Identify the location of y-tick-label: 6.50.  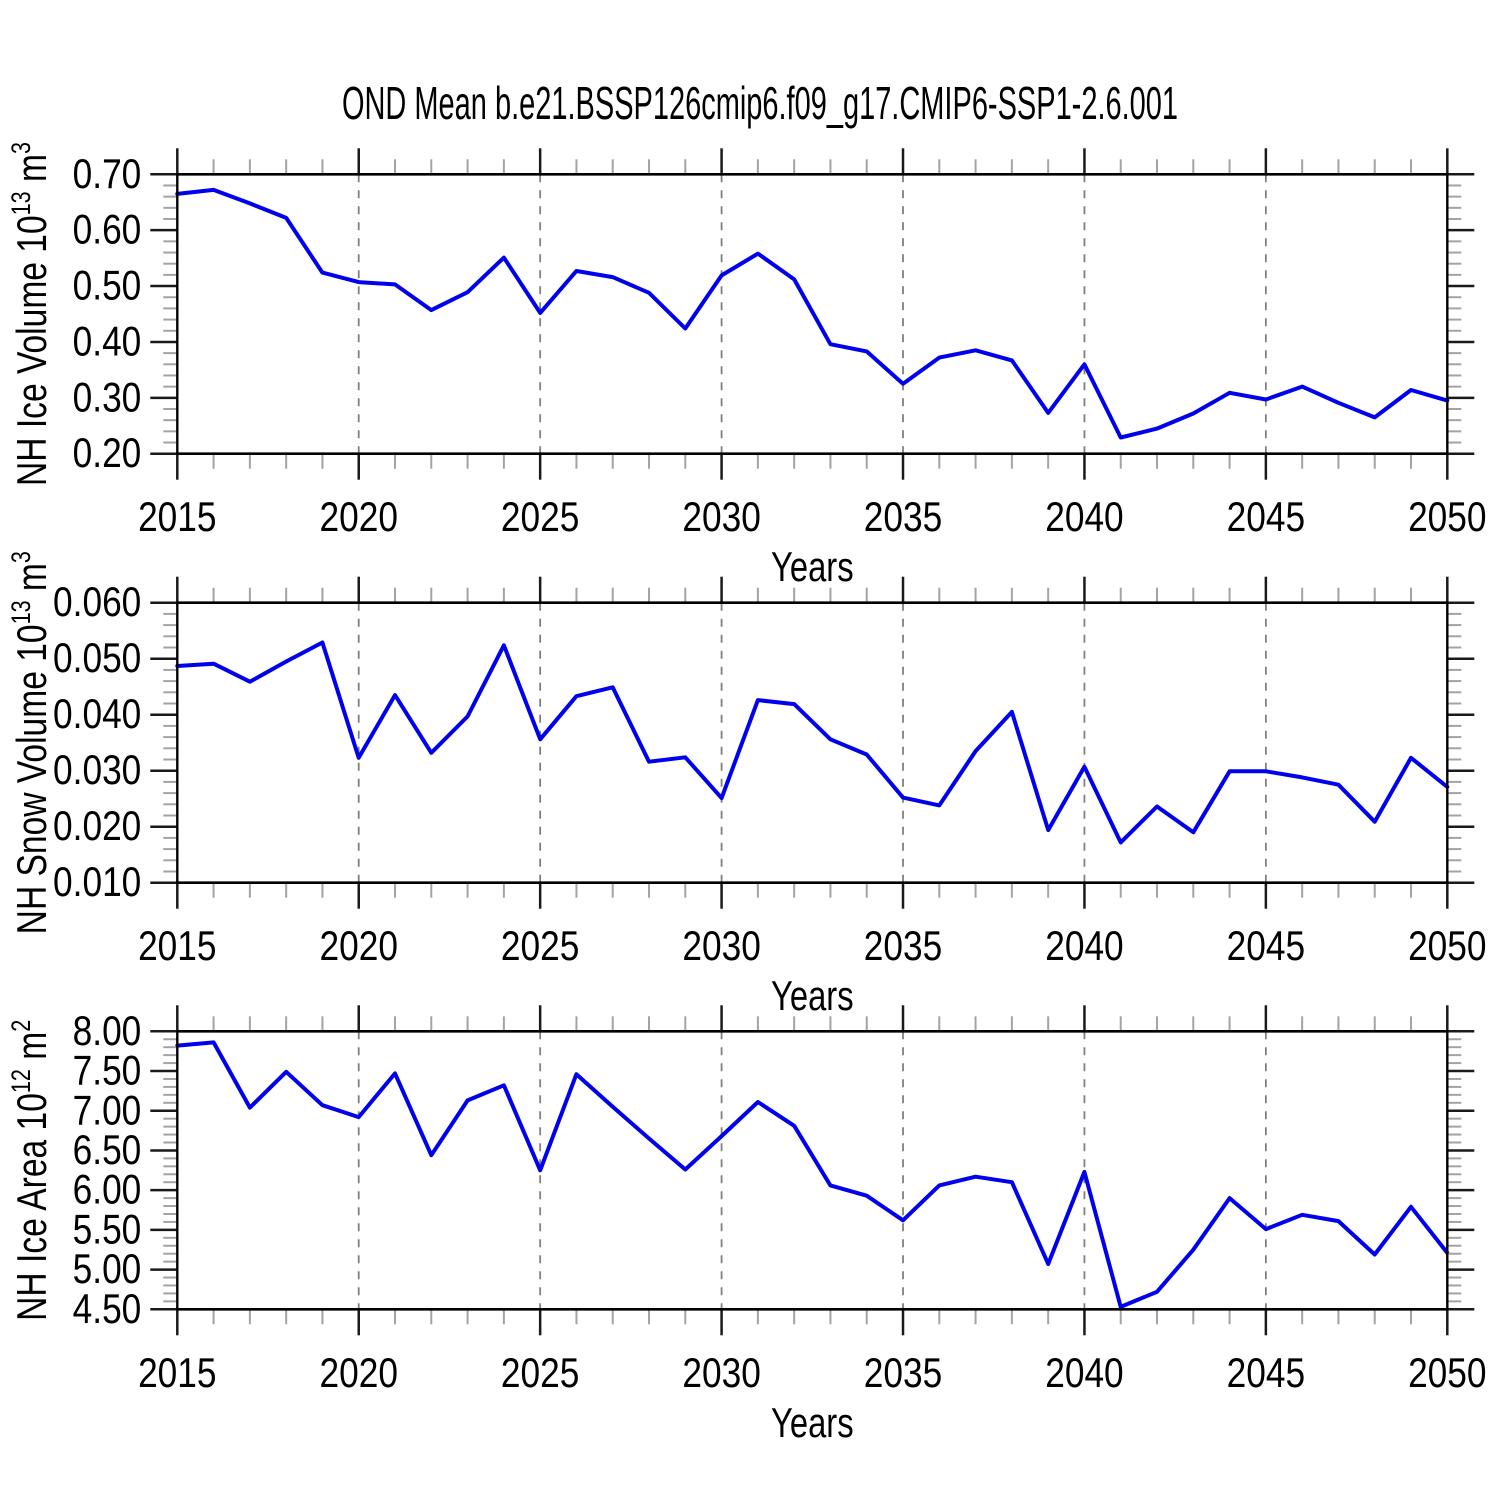
(107, 1150).